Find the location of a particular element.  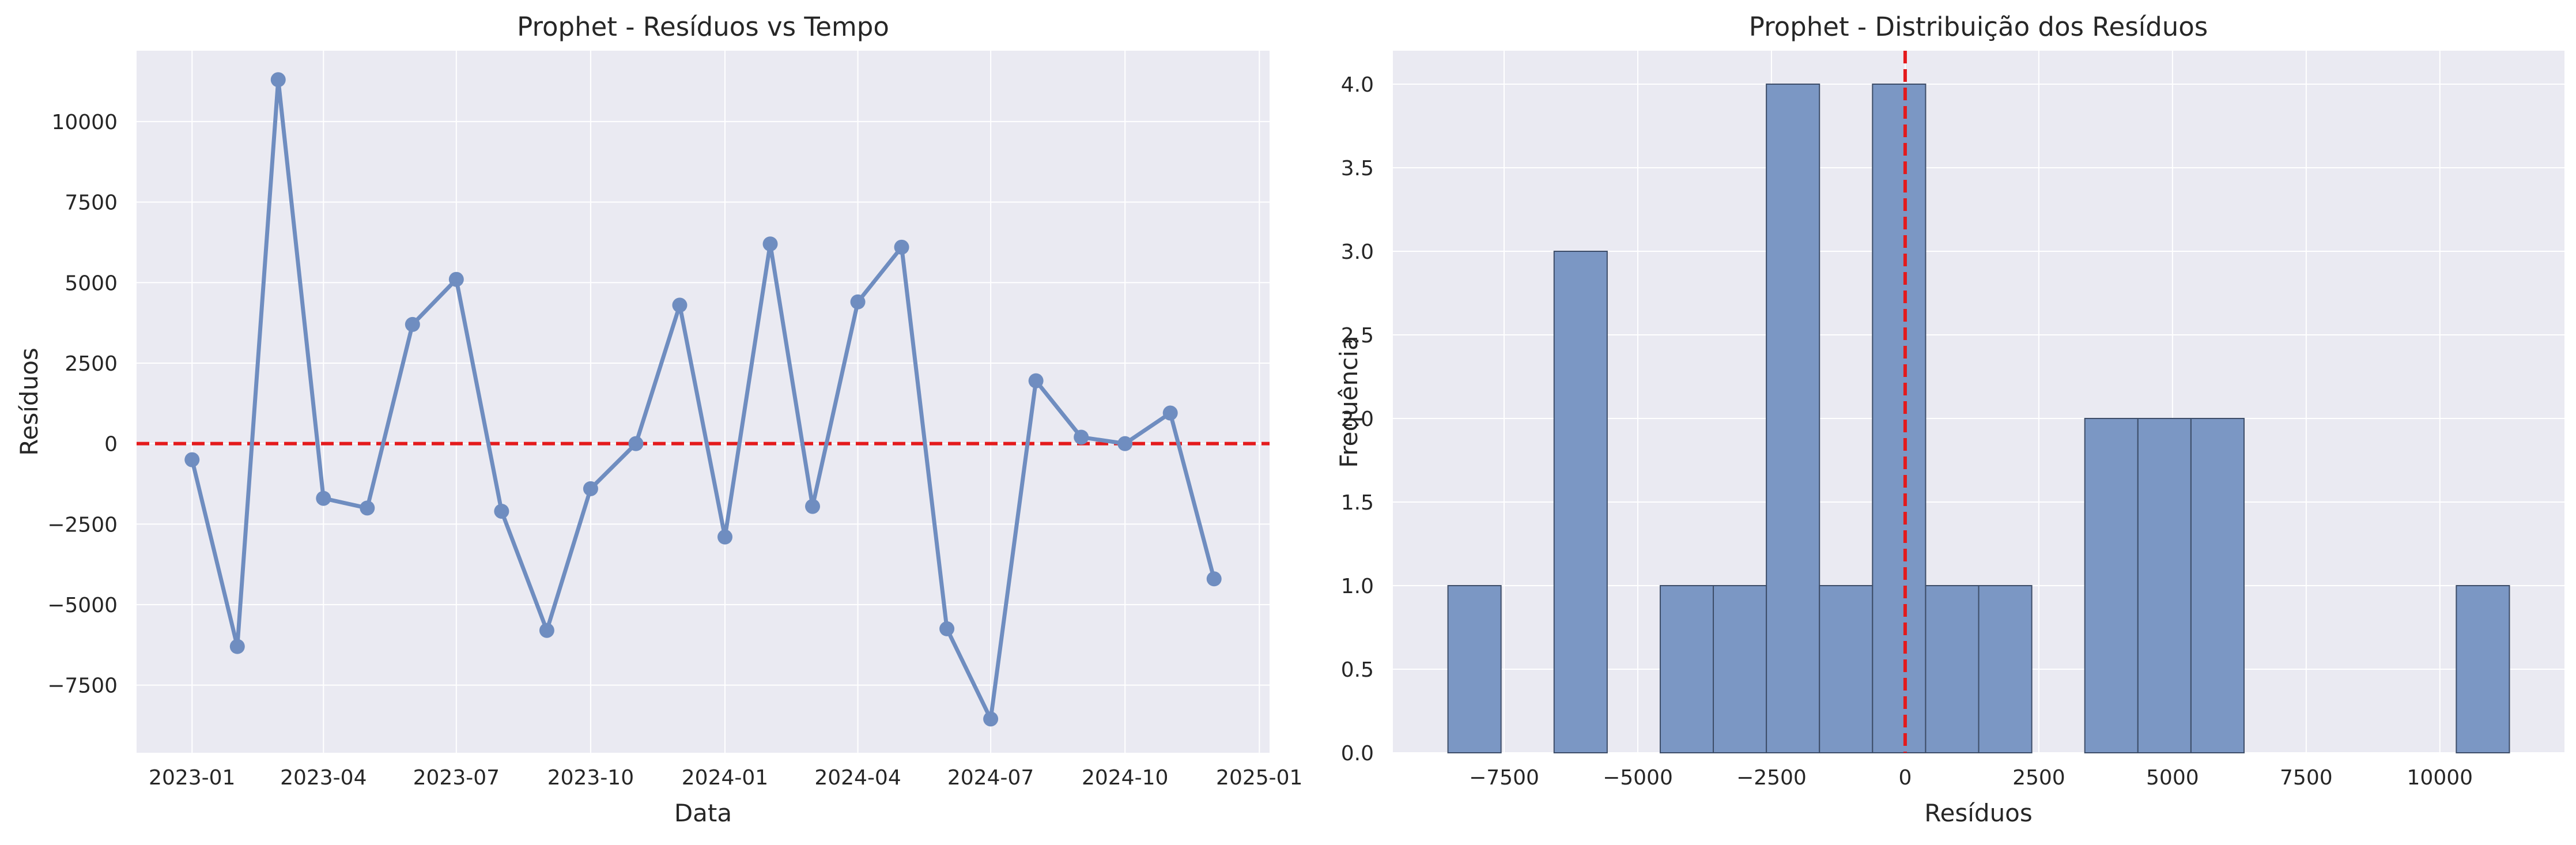

y-tick-label: 1.0 is located at coordinates (1358, 586).